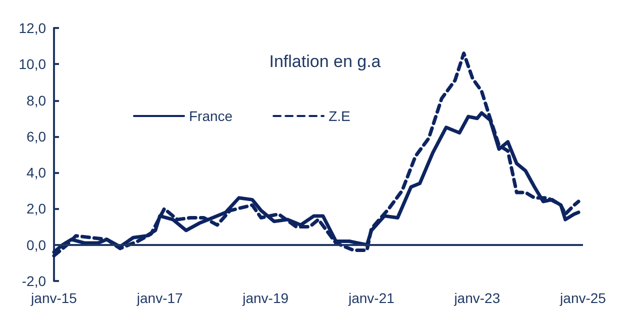 Image resolution: width=626 pixels, height=325 pixels. What do you see at coordinates (32, 64) in the screenshot?
I see `y-tick-label: 10,0` at bounding box center [32, 64].